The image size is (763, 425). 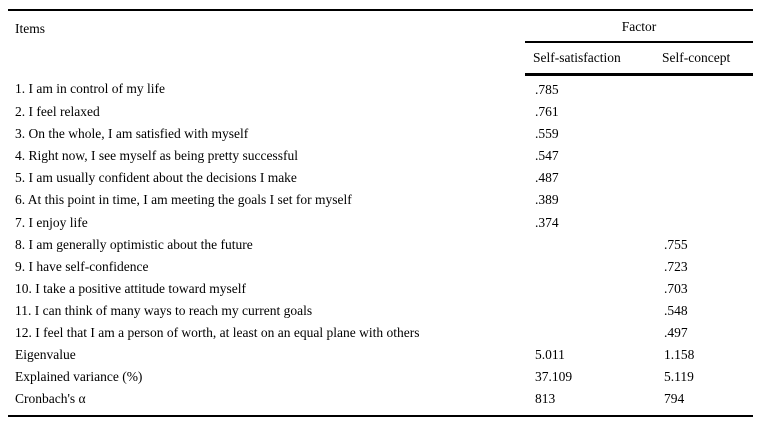 What do you see at coordinates (547, 178) in the screenshot?
I see `self-satisfaction-value: .487` at bounding box center [547, 178].